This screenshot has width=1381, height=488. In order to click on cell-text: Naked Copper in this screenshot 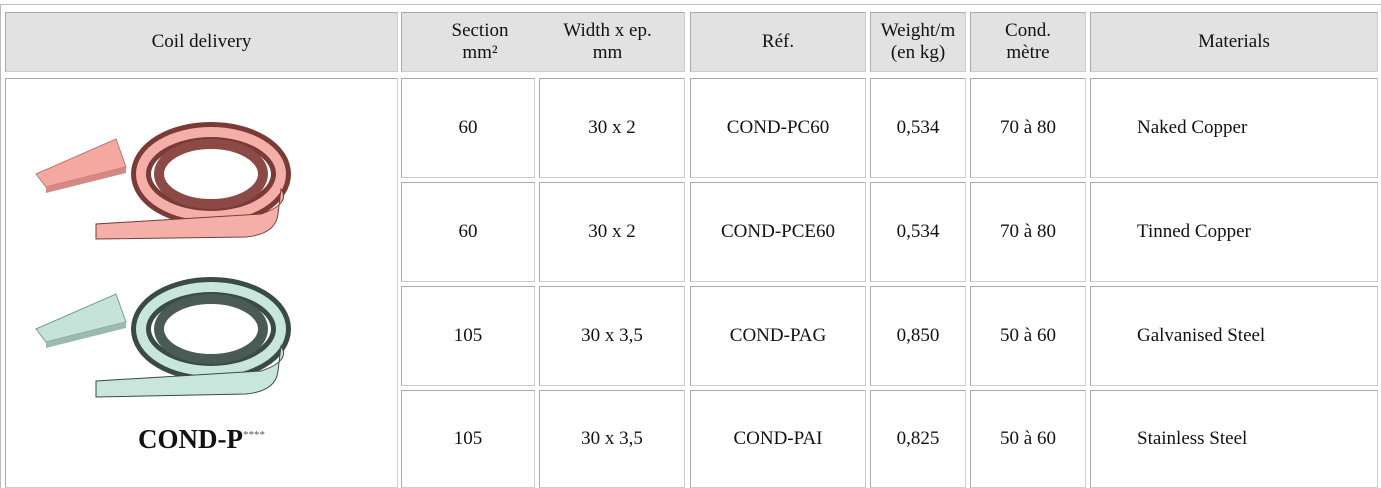, I will do `click(1192, 127)`.